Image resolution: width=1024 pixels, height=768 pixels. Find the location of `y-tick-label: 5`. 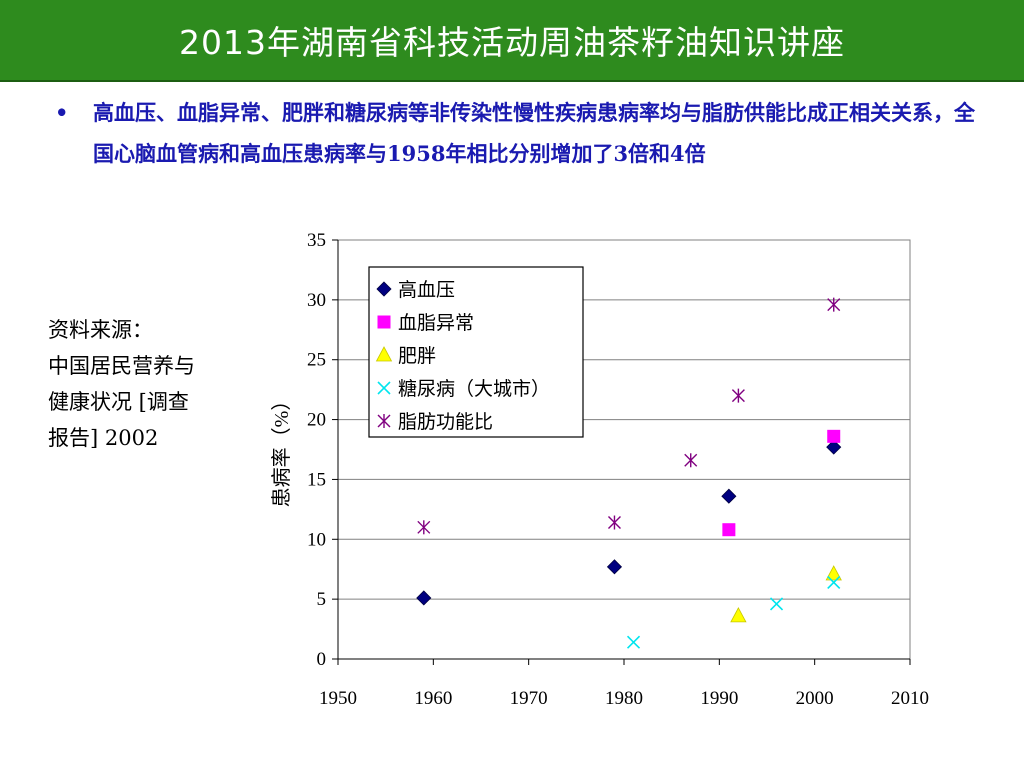

y-tick-label: 5 is located at coordinates (322, 599).